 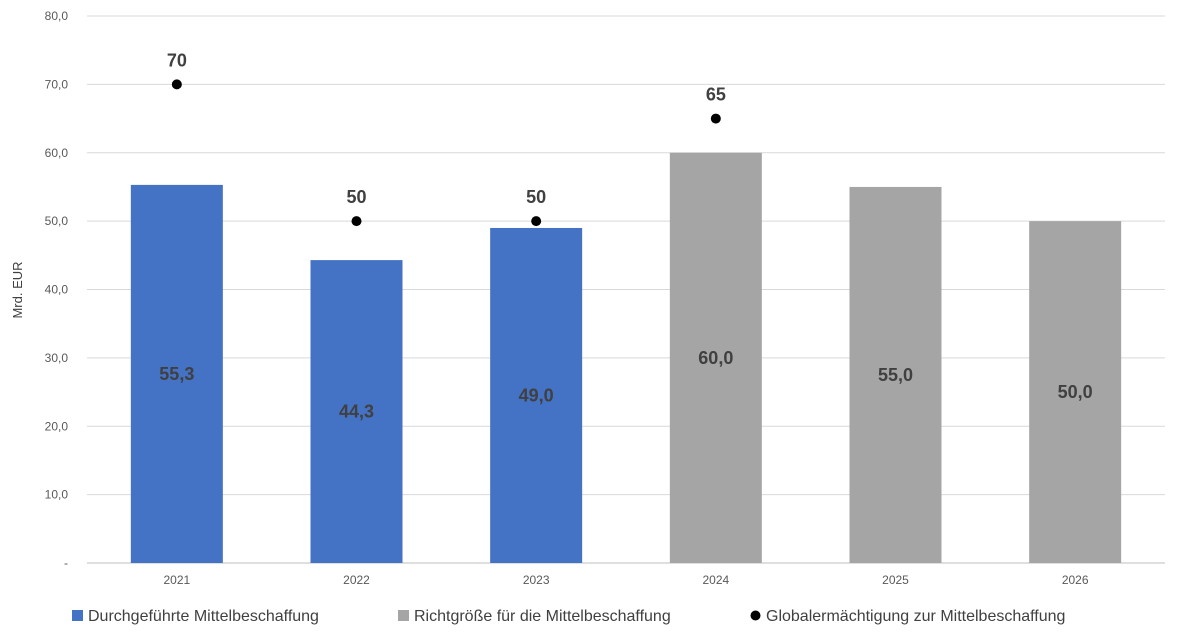 I want to click on y-tick-label: 30,0, so click(x=57, y=358).